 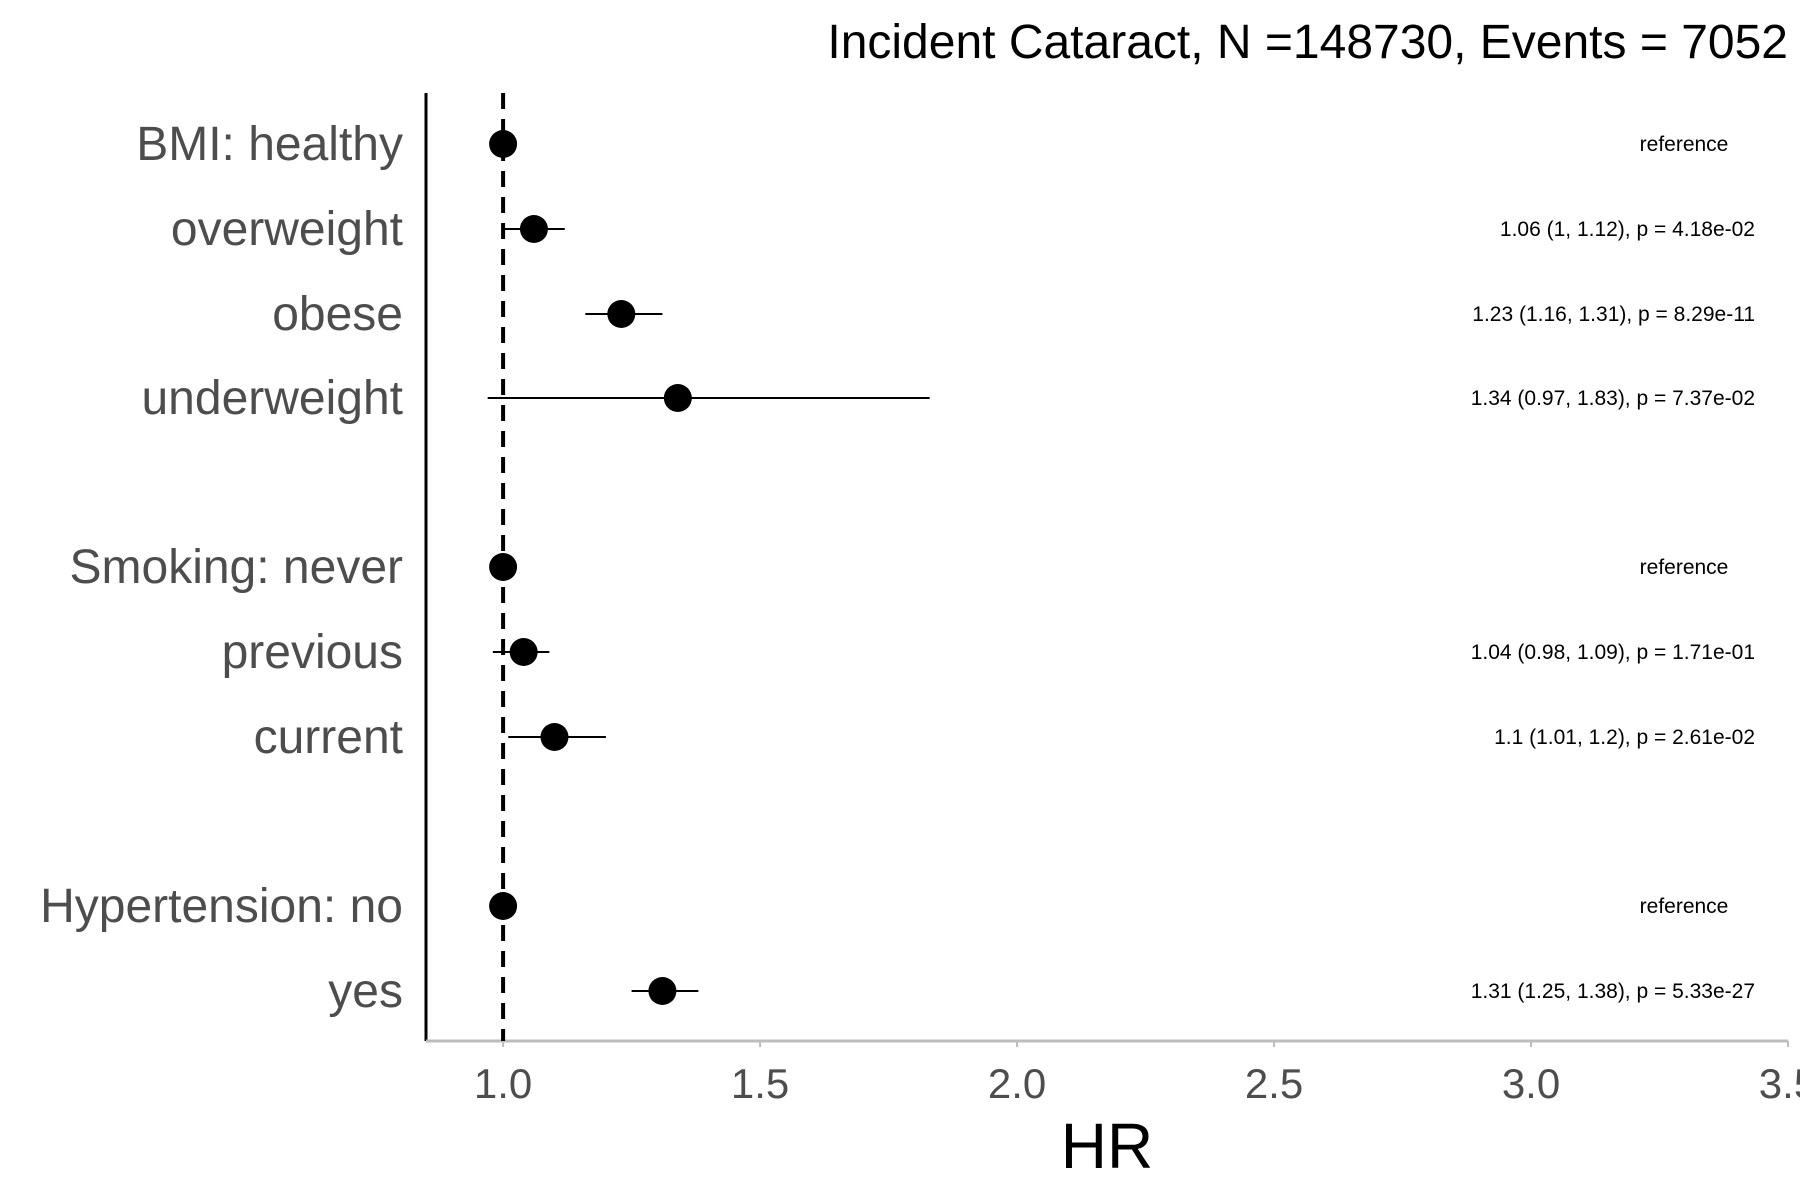 What do you see at coordinates (1017, 1083) in the screenshot?
I see `x-tick-label: 2.0` at bounding box center [1017, 1083].